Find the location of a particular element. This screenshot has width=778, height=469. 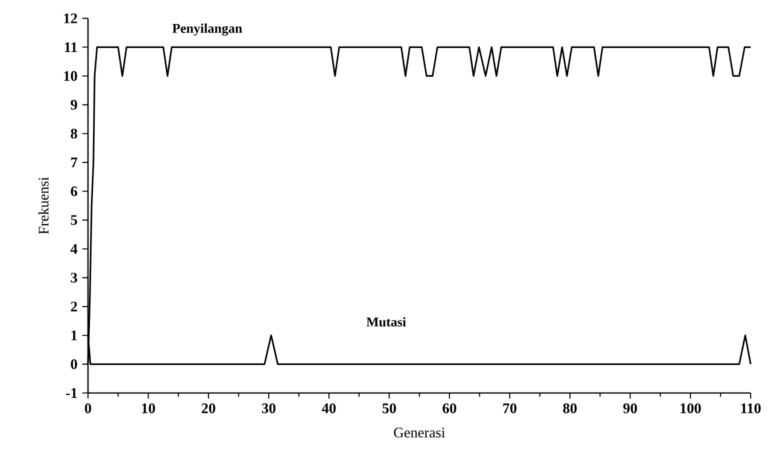

y-tick-label: 11 is located at coordinates (70, 47).